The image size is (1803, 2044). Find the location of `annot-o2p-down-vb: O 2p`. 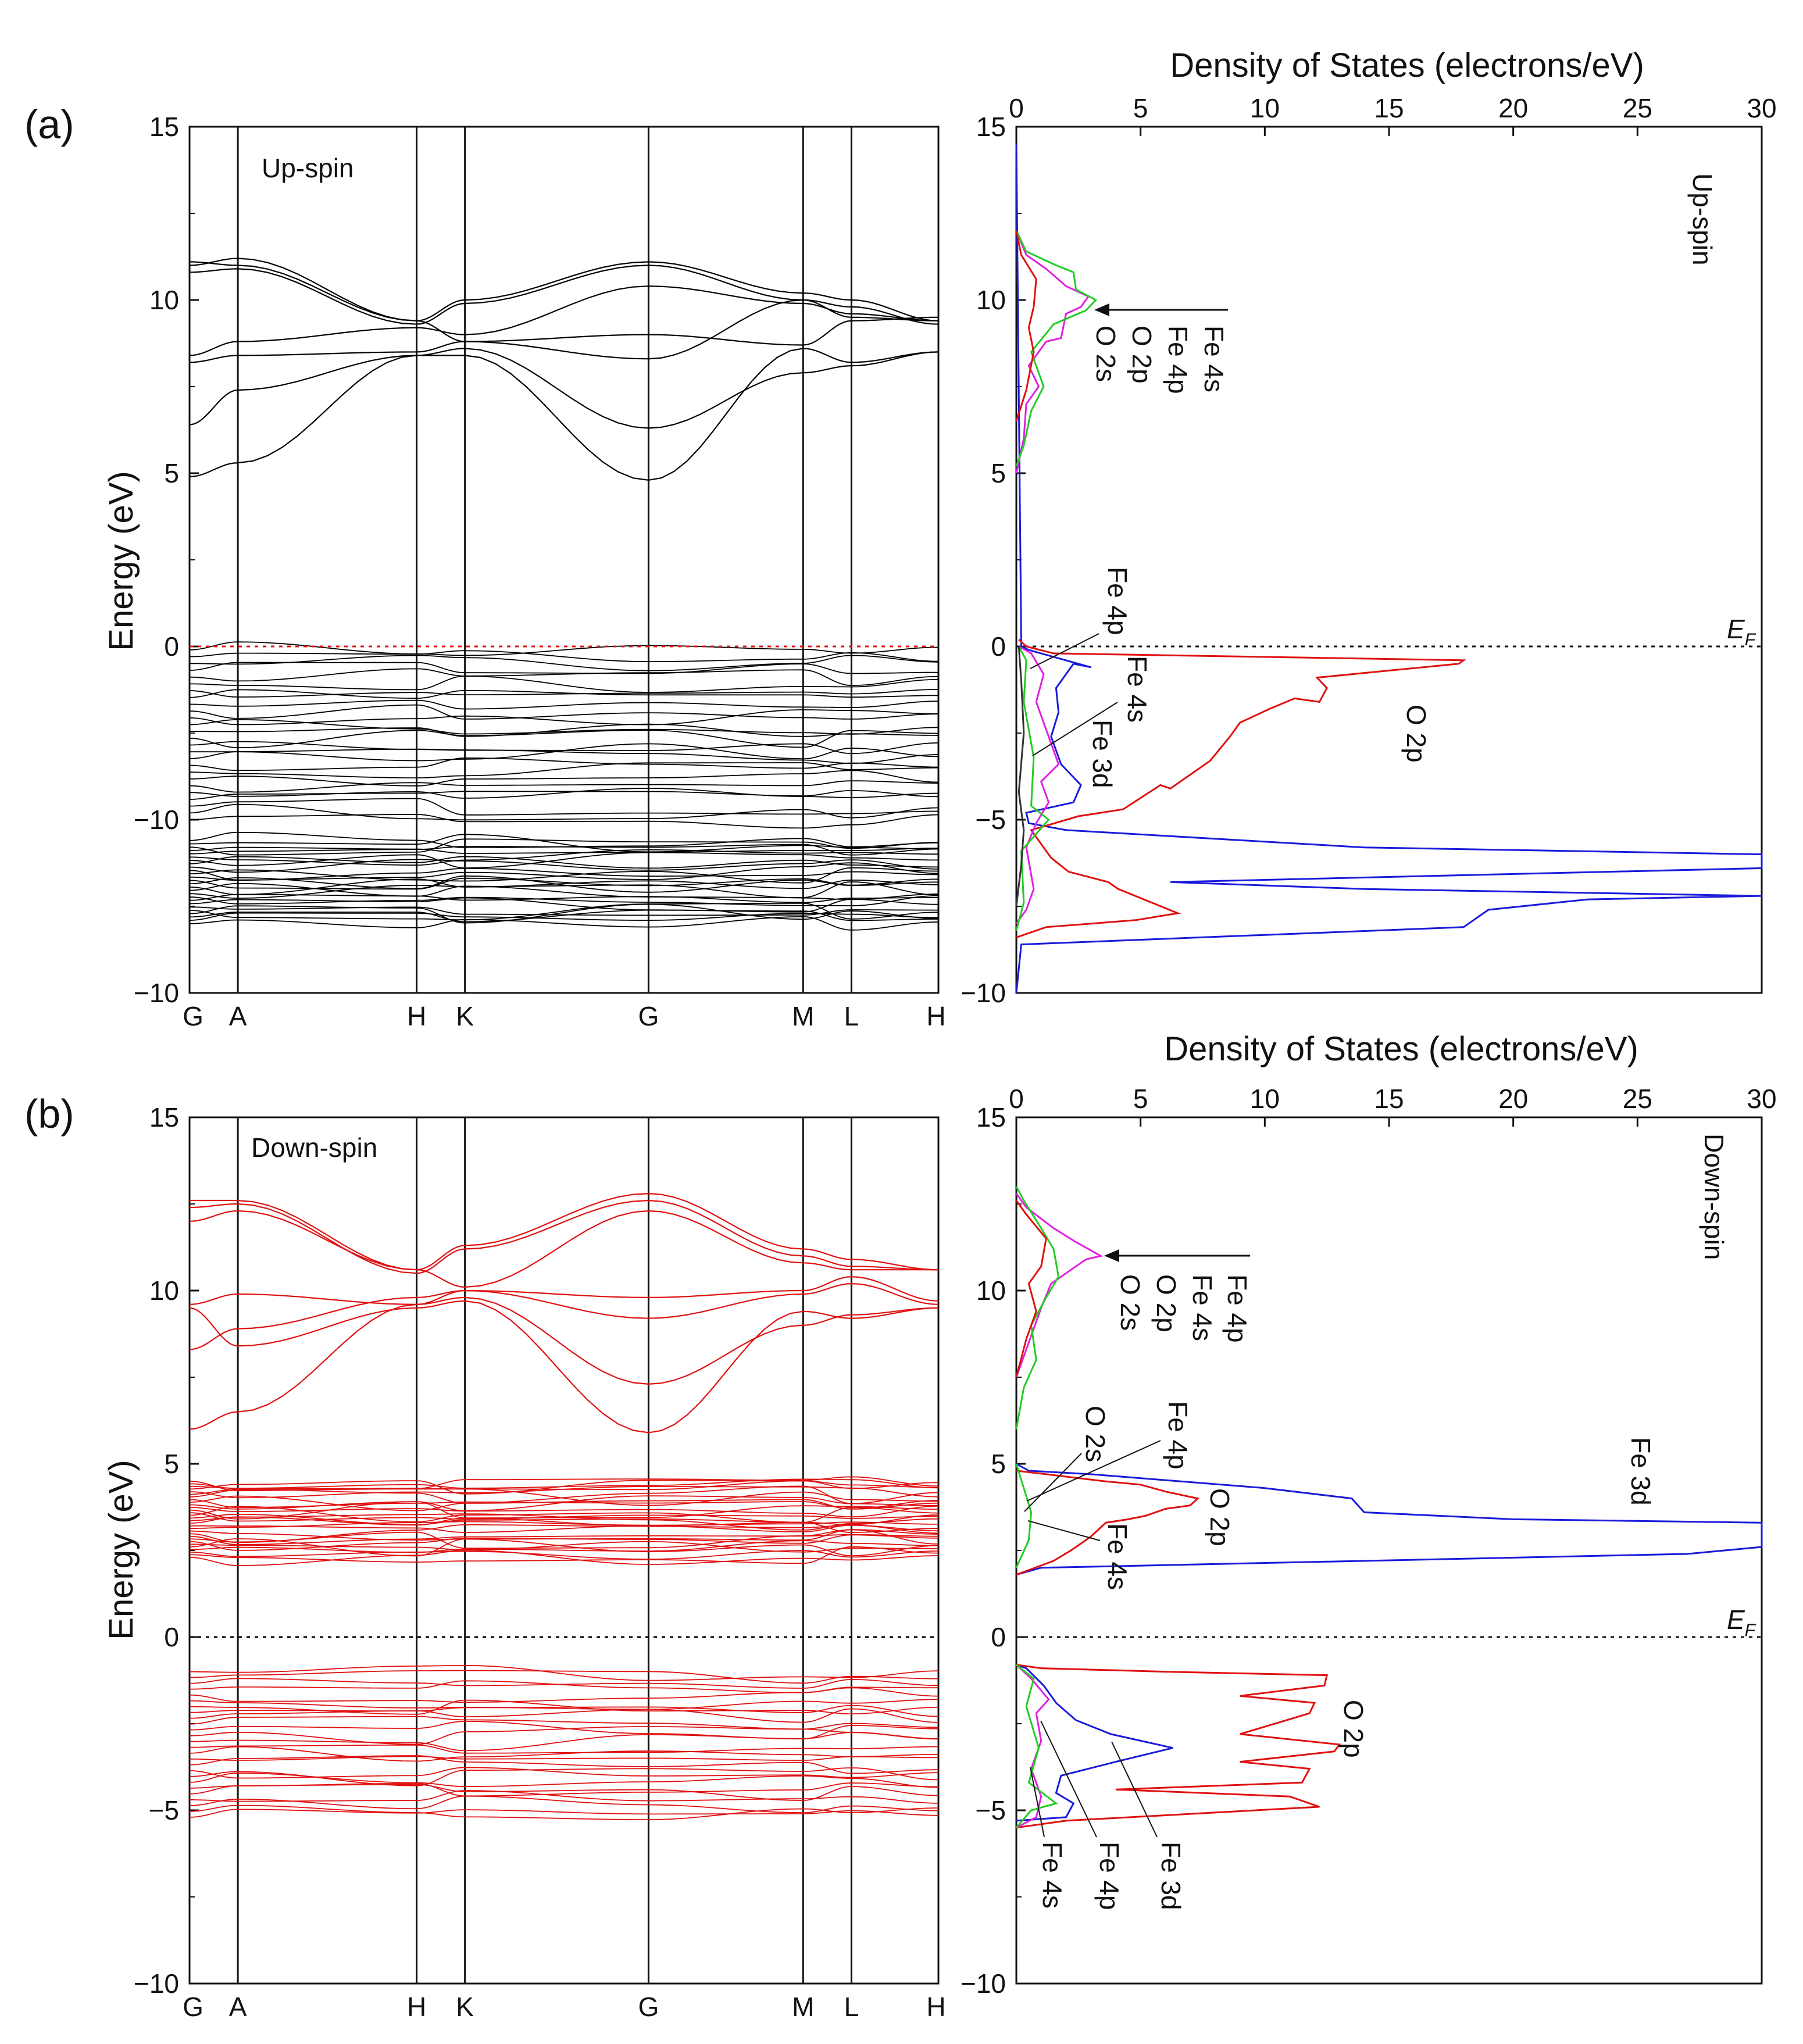

annot-o2p-down-vb: O 2p is located at coordinates (1354, 1729).